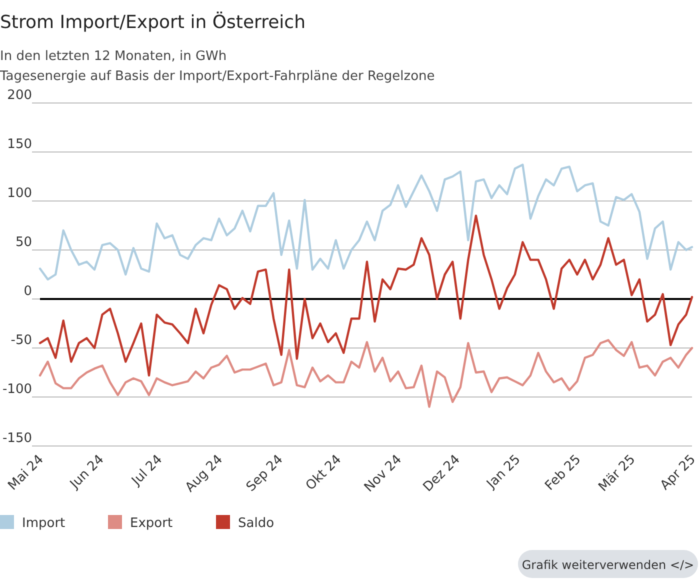 This screenshot has height=583, width=700. Describe the element at coordinates (19, 193) in the screenshot. I see `y-tick-label: 100` at that location.